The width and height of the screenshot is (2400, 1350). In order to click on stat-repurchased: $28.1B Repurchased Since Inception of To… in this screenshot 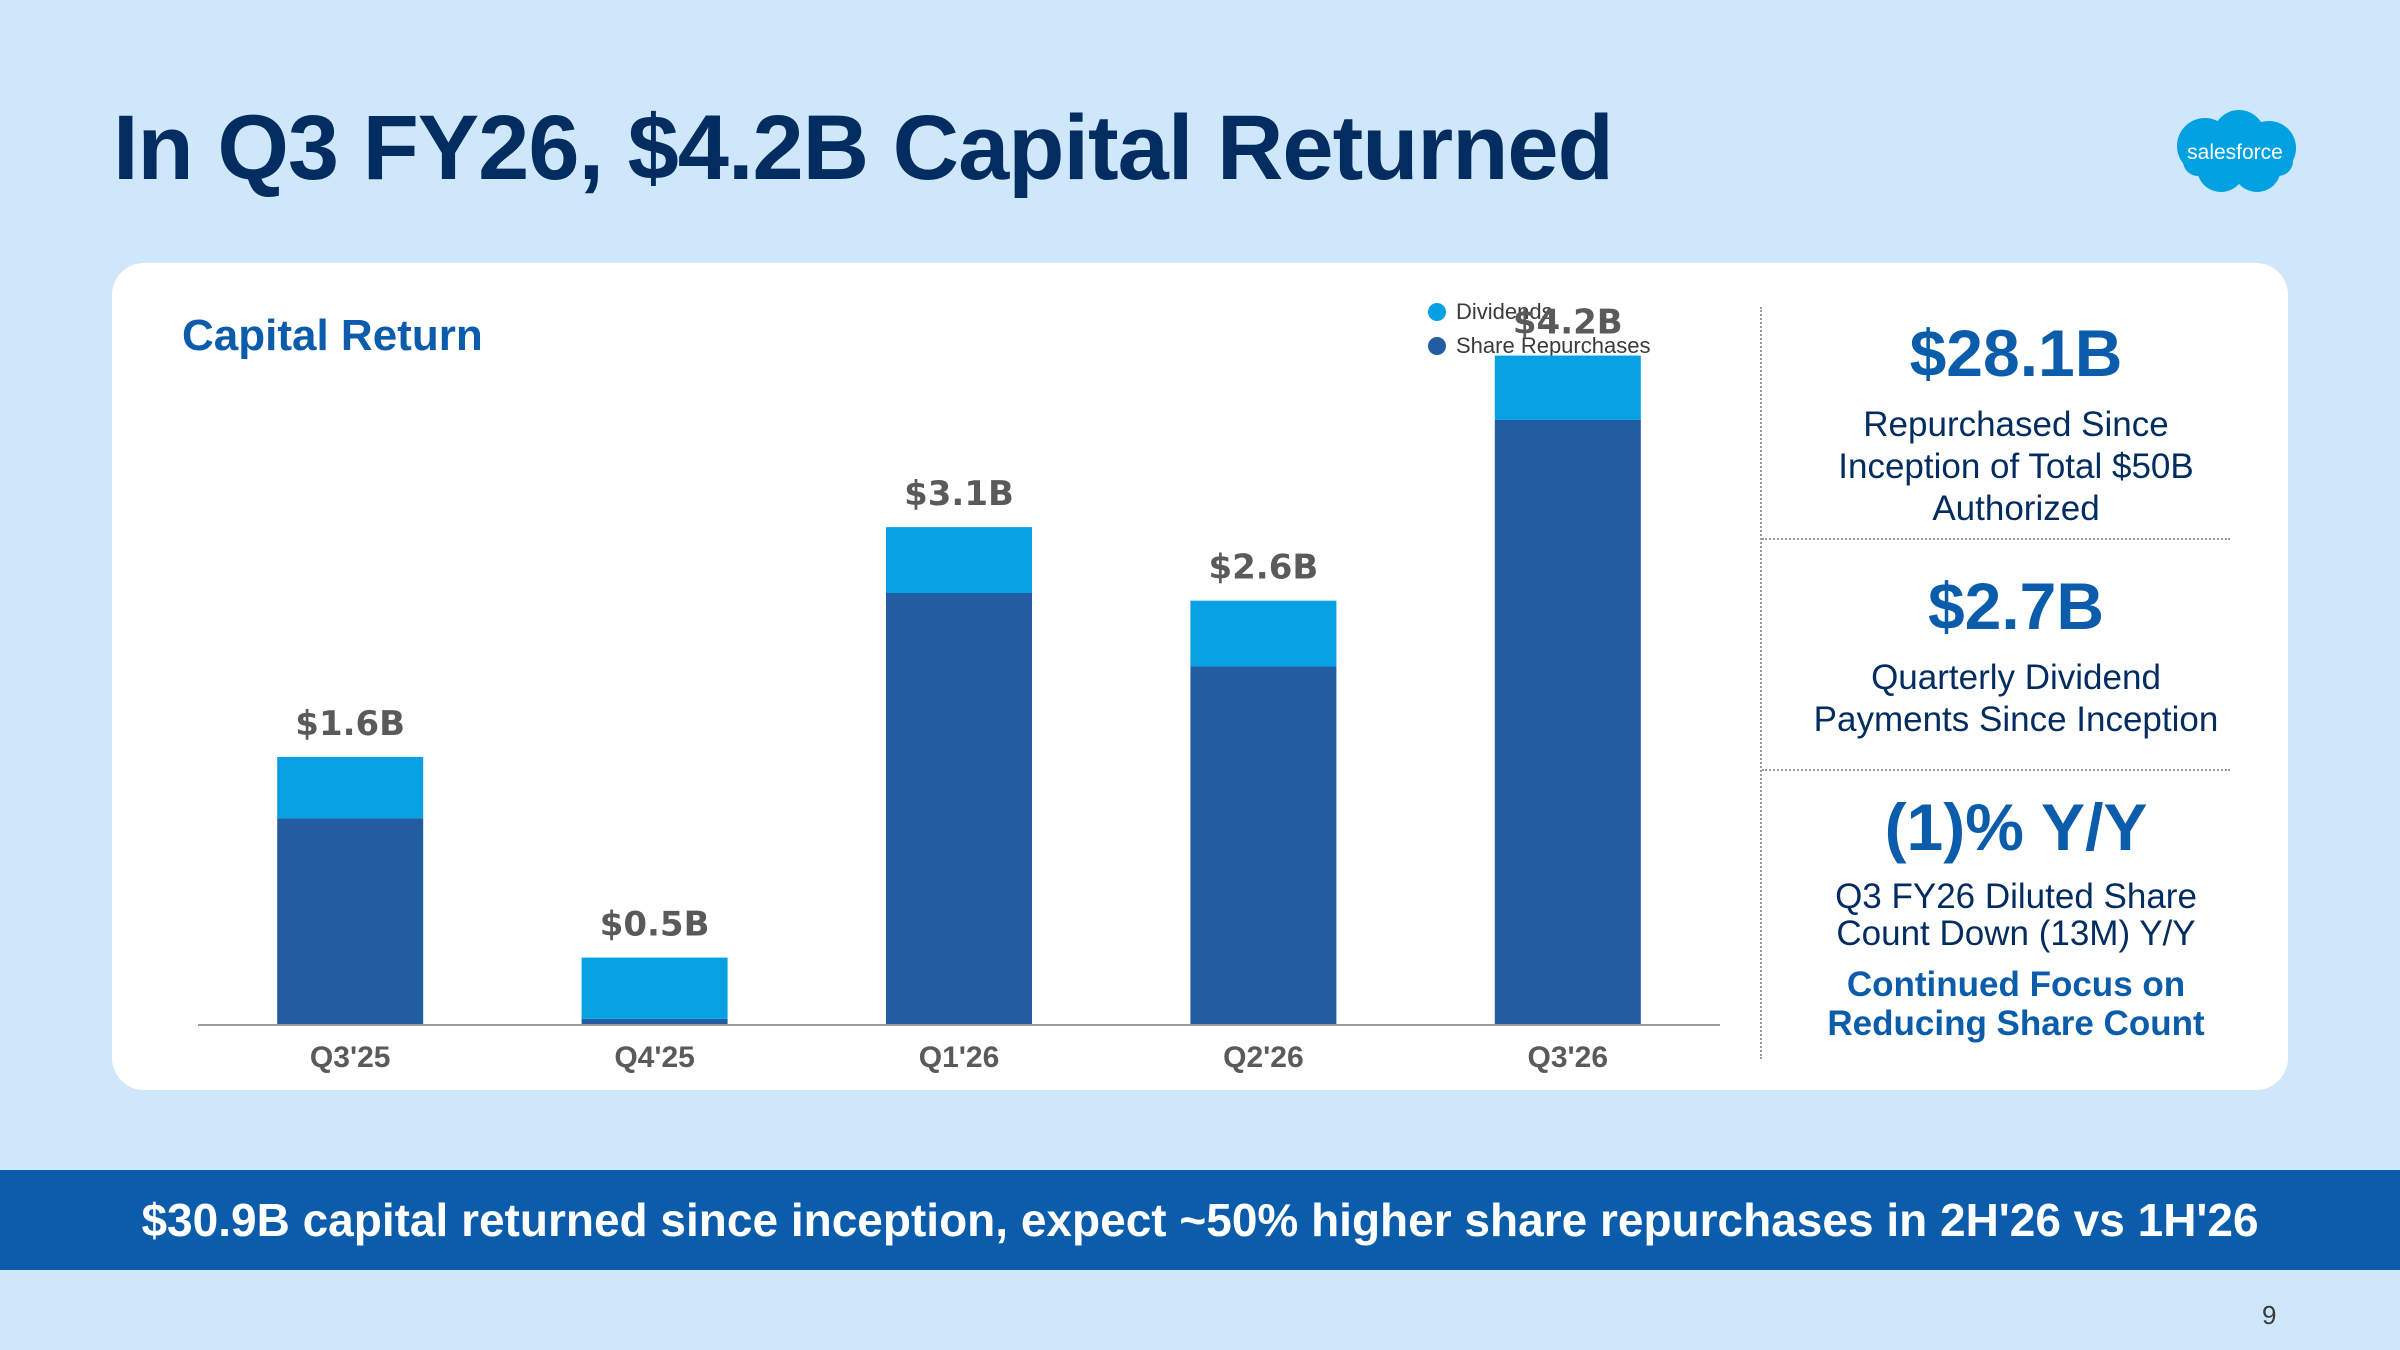, I will do `click(2016, 423)`.